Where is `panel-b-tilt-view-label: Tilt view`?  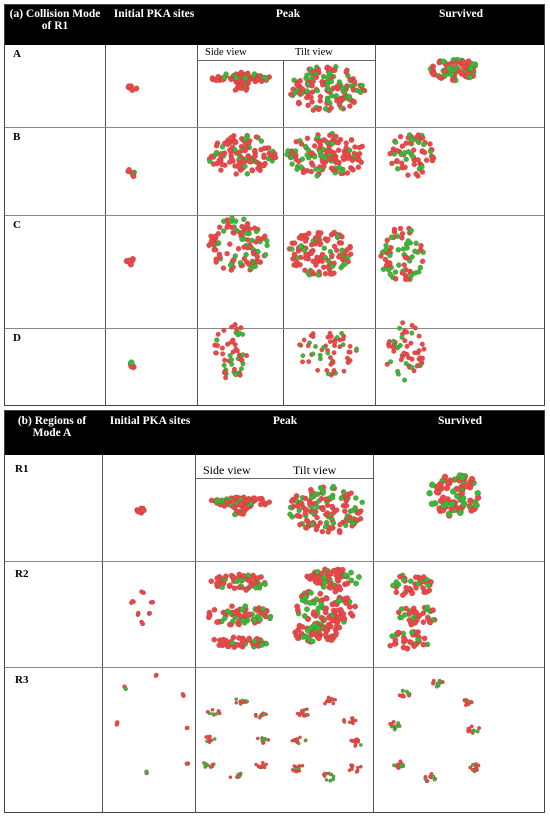
panel-b-tilt-view-label: Tilt view is located at coordinates (315, 470).